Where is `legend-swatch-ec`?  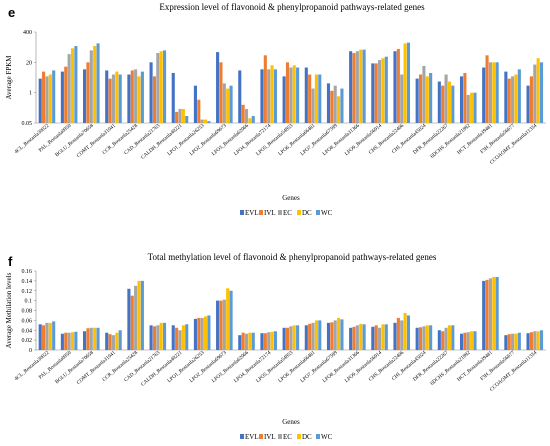 legend-swatch-ec is located at coordinates (280, 212).